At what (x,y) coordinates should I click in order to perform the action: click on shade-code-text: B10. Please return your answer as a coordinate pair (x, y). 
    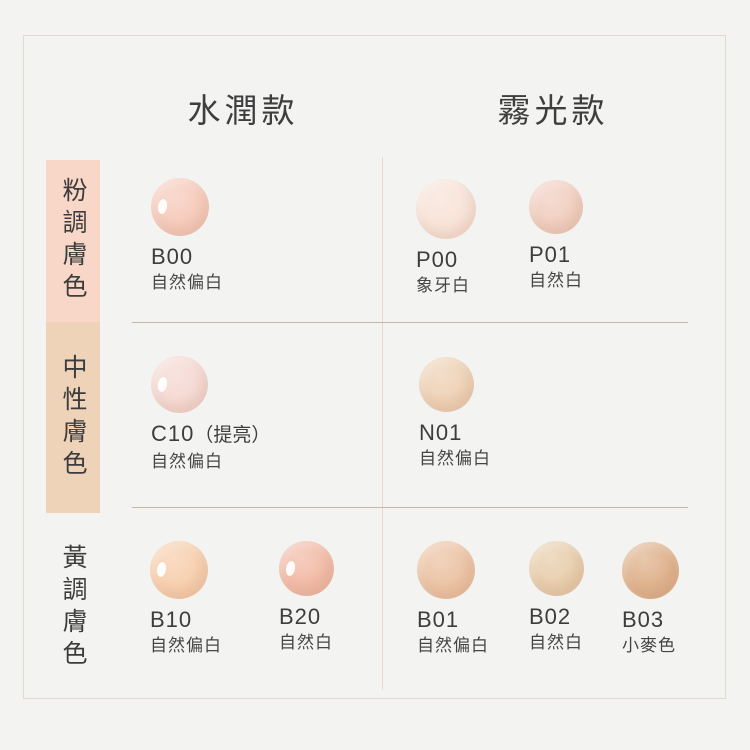
    Looking at the image, I should click on (171, 619).